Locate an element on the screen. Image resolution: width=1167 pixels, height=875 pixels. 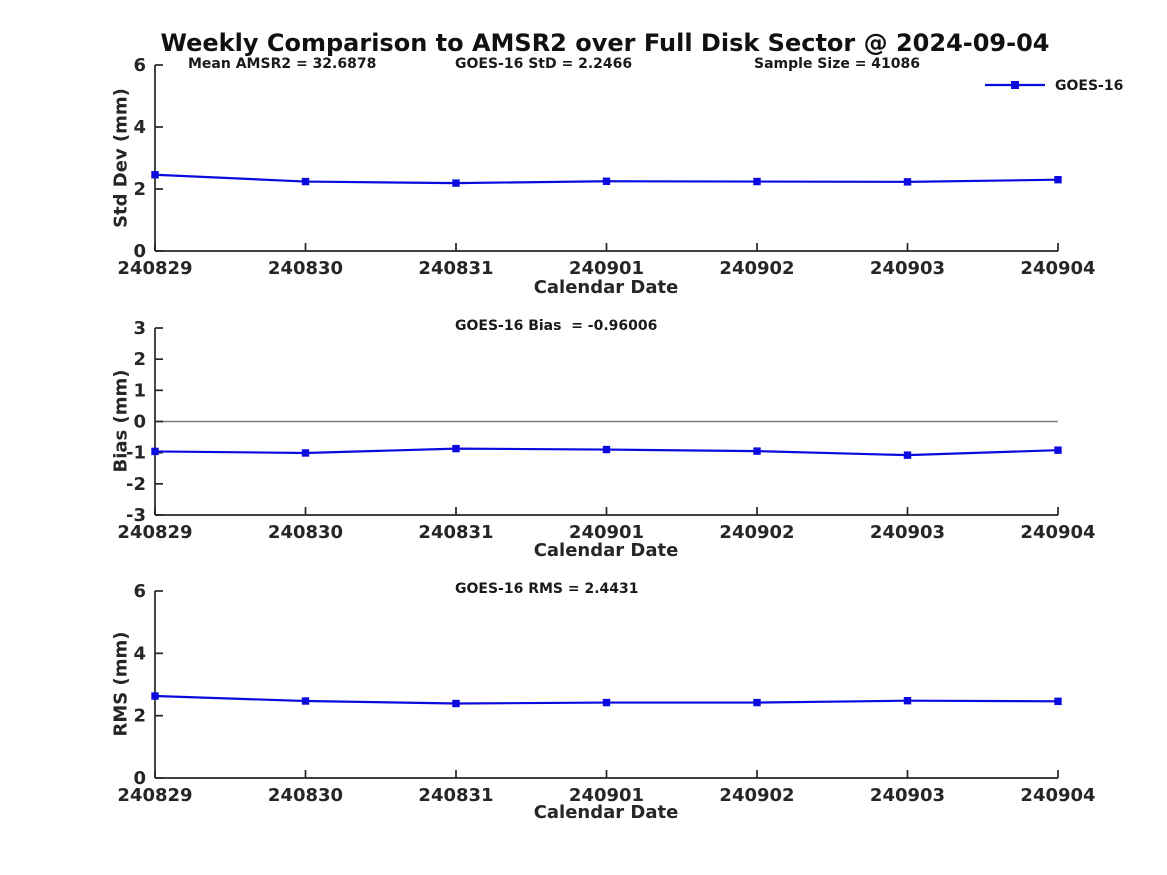
annotation-goes16-bias: GOES-16 Bias = -0.96006 is located at coordinates (556, 326).